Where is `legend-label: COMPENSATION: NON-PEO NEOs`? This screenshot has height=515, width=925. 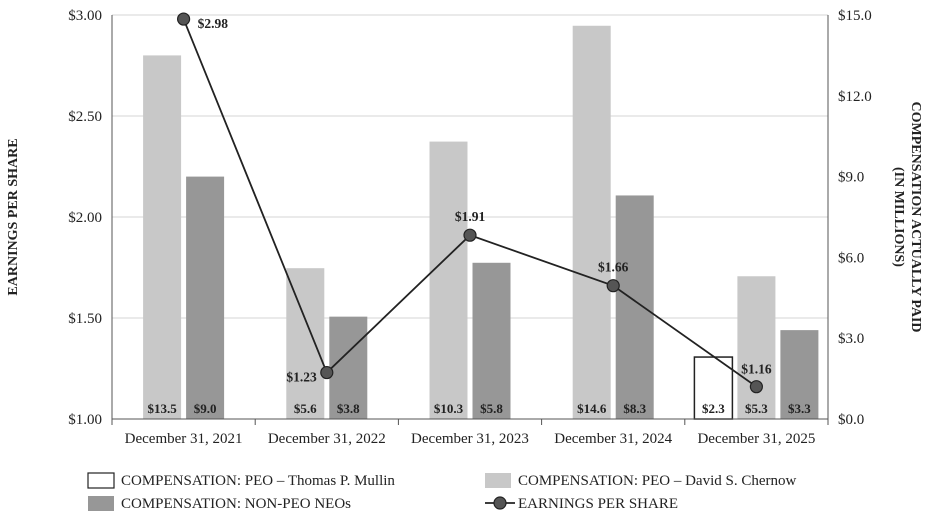
legend-label: COMPENSATION: NON-PEO NEOs is located at coordinates (236, 504).